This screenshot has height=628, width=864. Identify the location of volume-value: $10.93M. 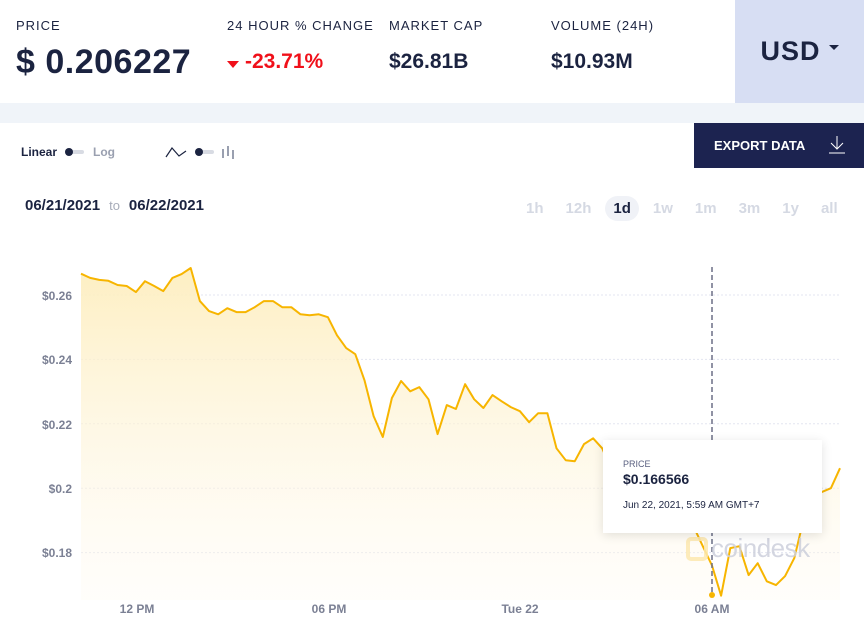
(592, 61).